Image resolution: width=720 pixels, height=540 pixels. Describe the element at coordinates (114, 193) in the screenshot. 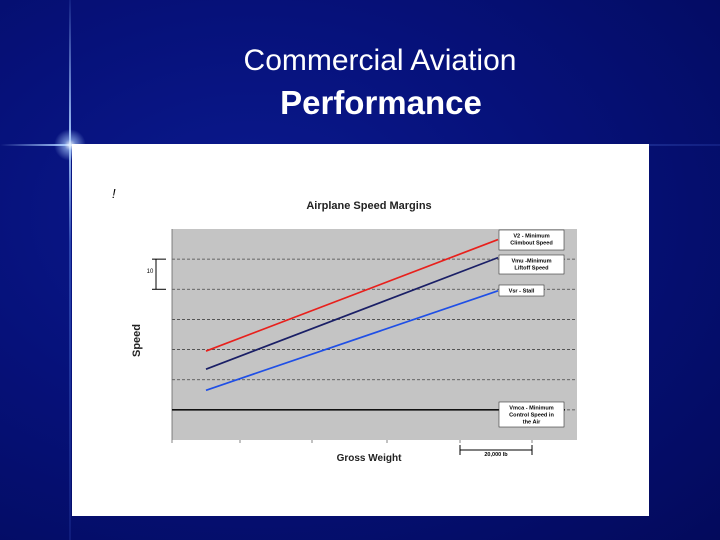

I see `corner-mark: !` at that location.